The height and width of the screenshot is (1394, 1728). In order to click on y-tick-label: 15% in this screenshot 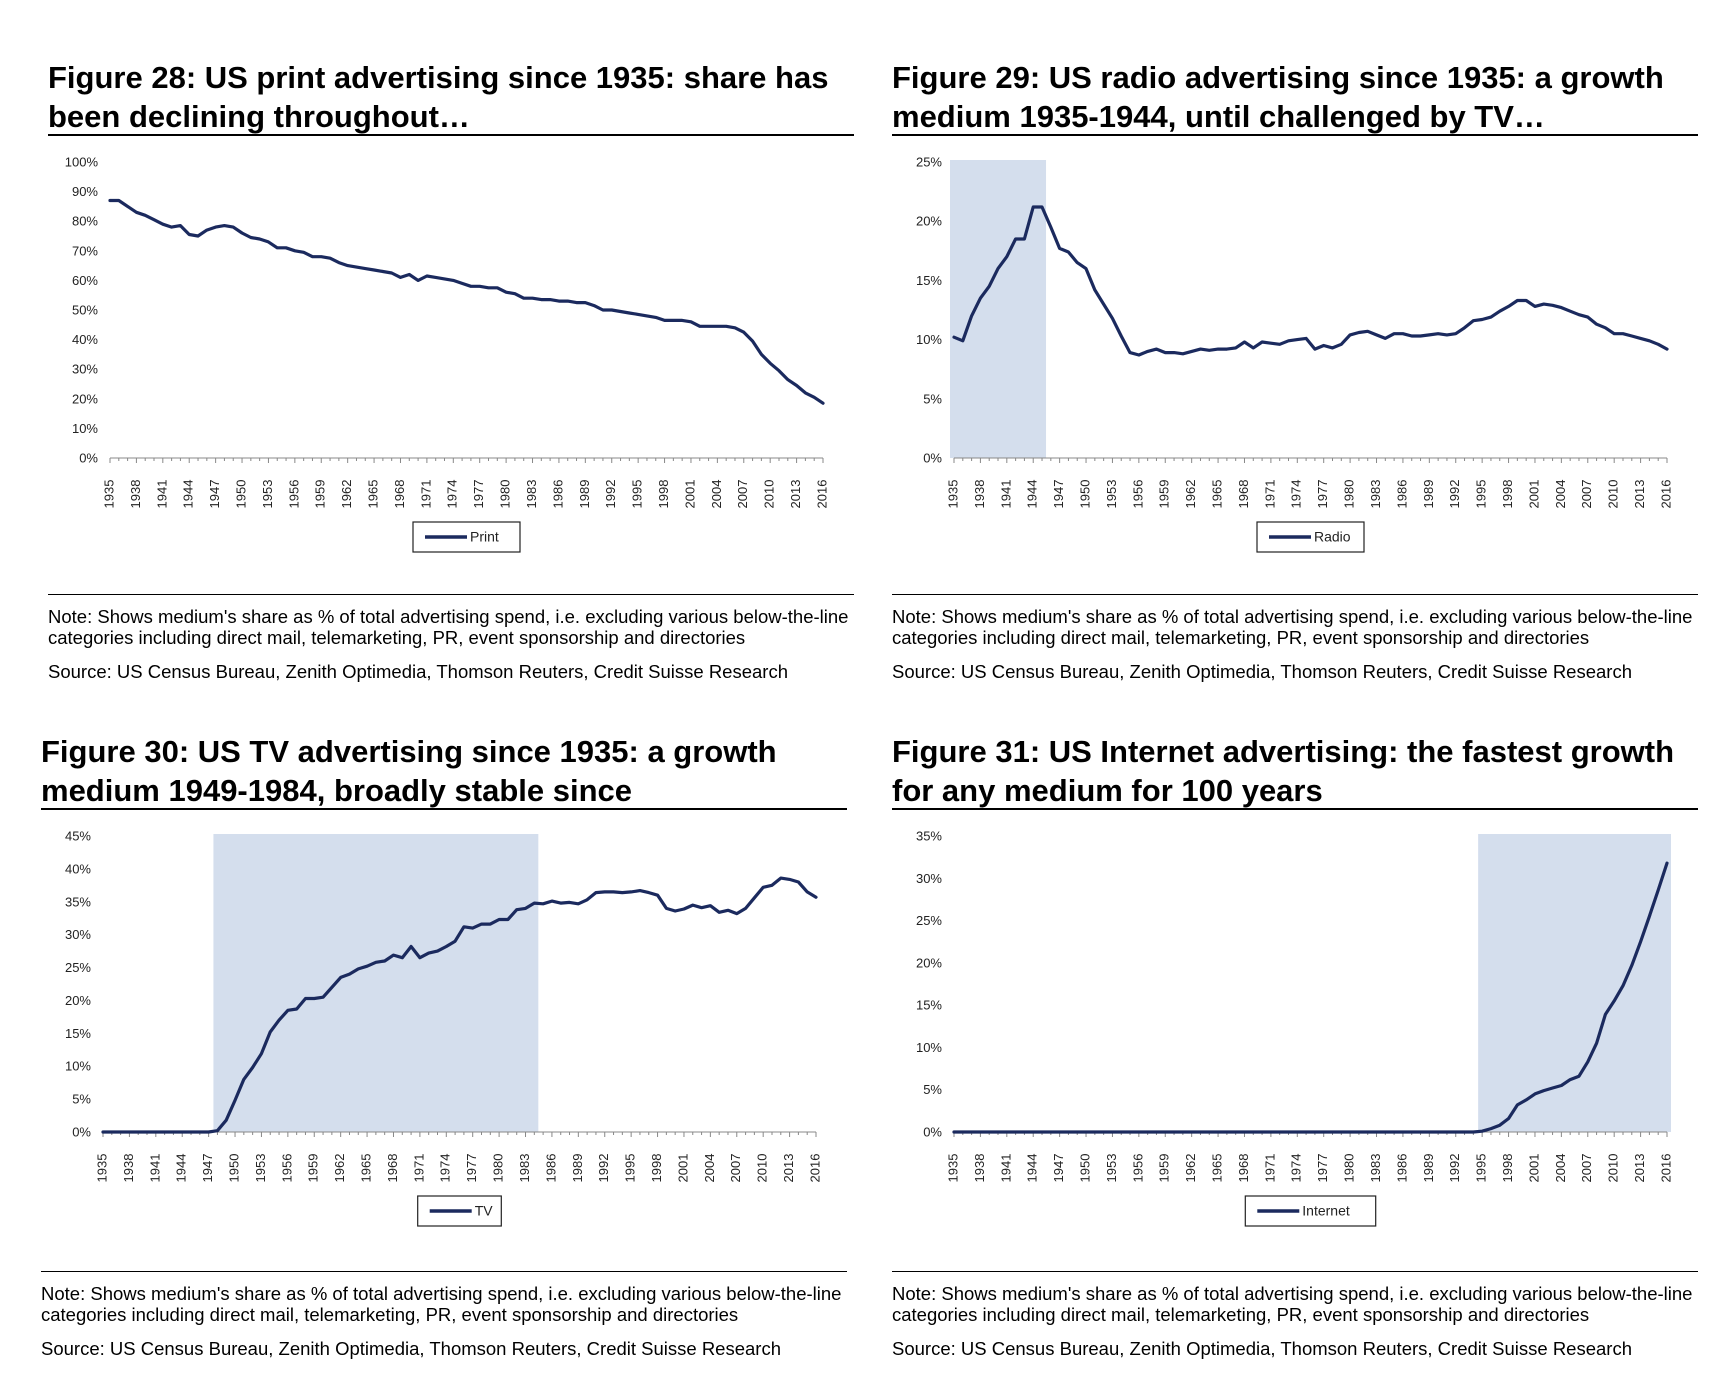, I will do `click(78, 1033)`.